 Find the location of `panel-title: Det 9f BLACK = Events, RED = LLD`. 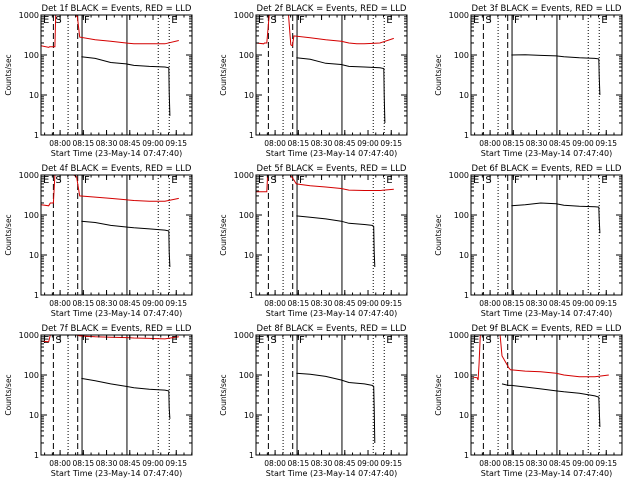

panel-title: Det 9f BLACK = Events, RED = LLD is located at coordinates (547, 329).